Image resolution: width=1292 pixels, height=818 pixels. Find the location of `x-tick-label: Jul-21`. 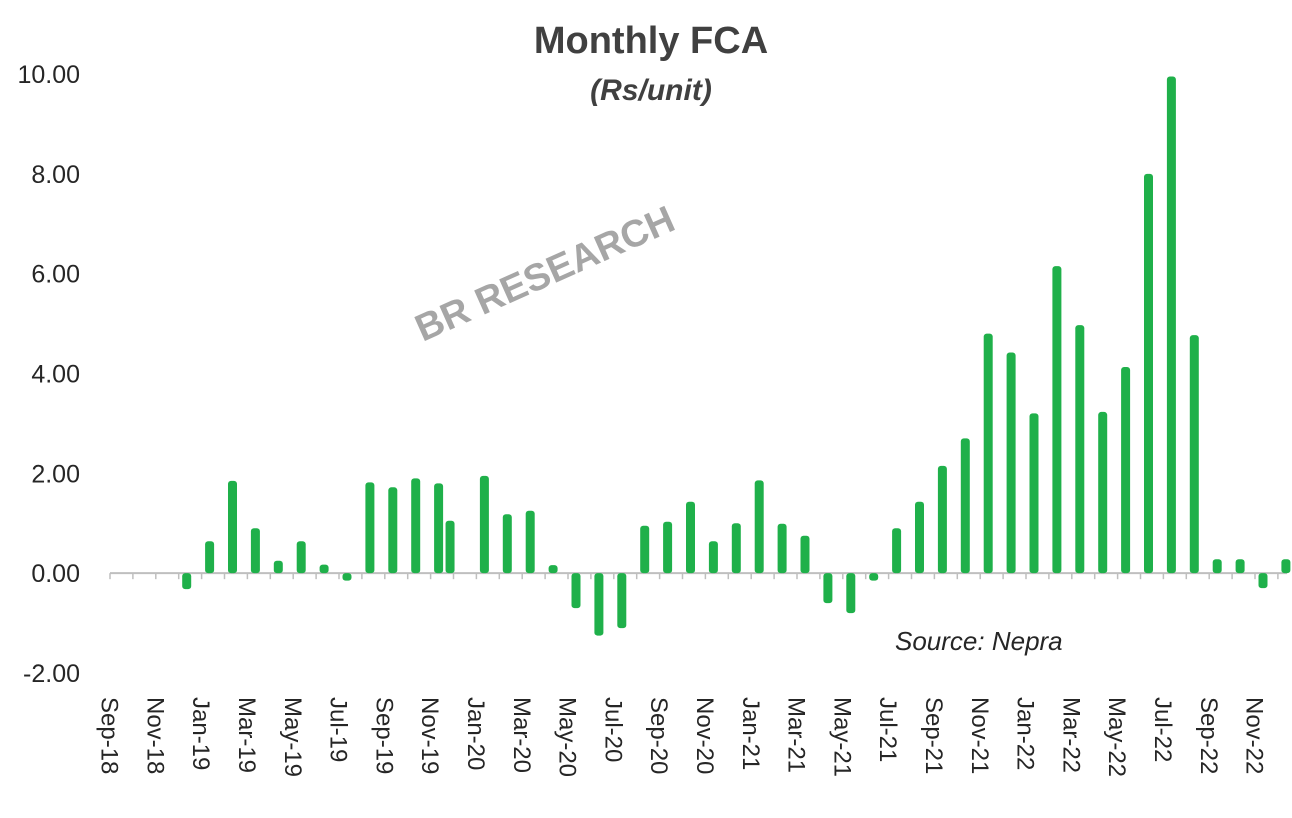

x-tick-label: Jul-21 is located at coordinates (887, 729).